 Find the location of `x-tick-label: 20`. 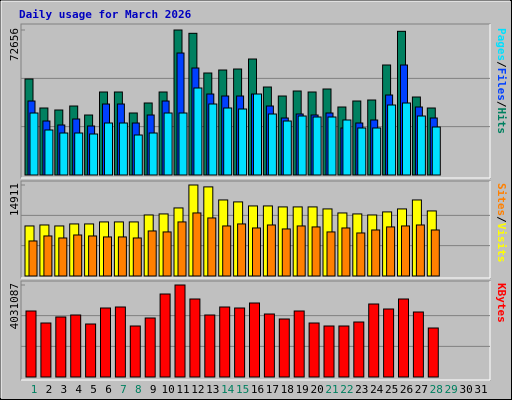

x-tick-label: 20 is located at coordinates (316, 389).